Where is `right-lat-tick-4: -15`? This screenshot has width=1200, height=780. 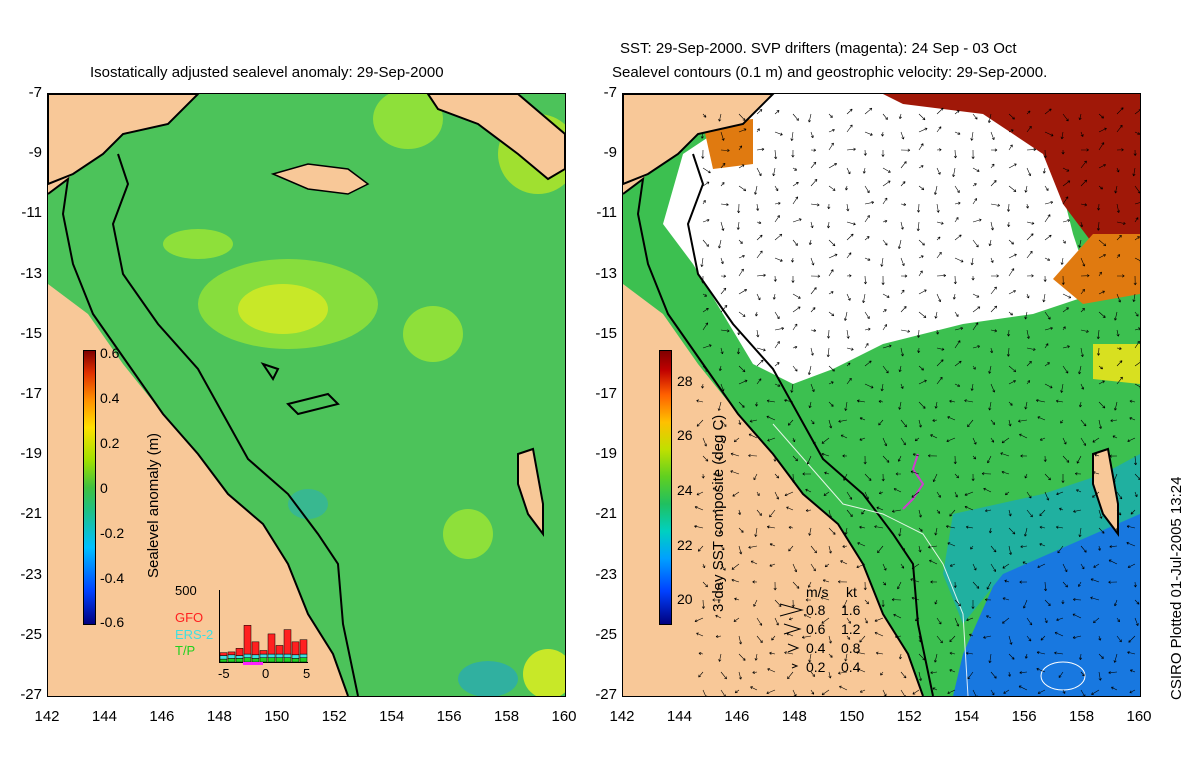 right-lat-tick-4: -15 is located at coordinates (606, 333).